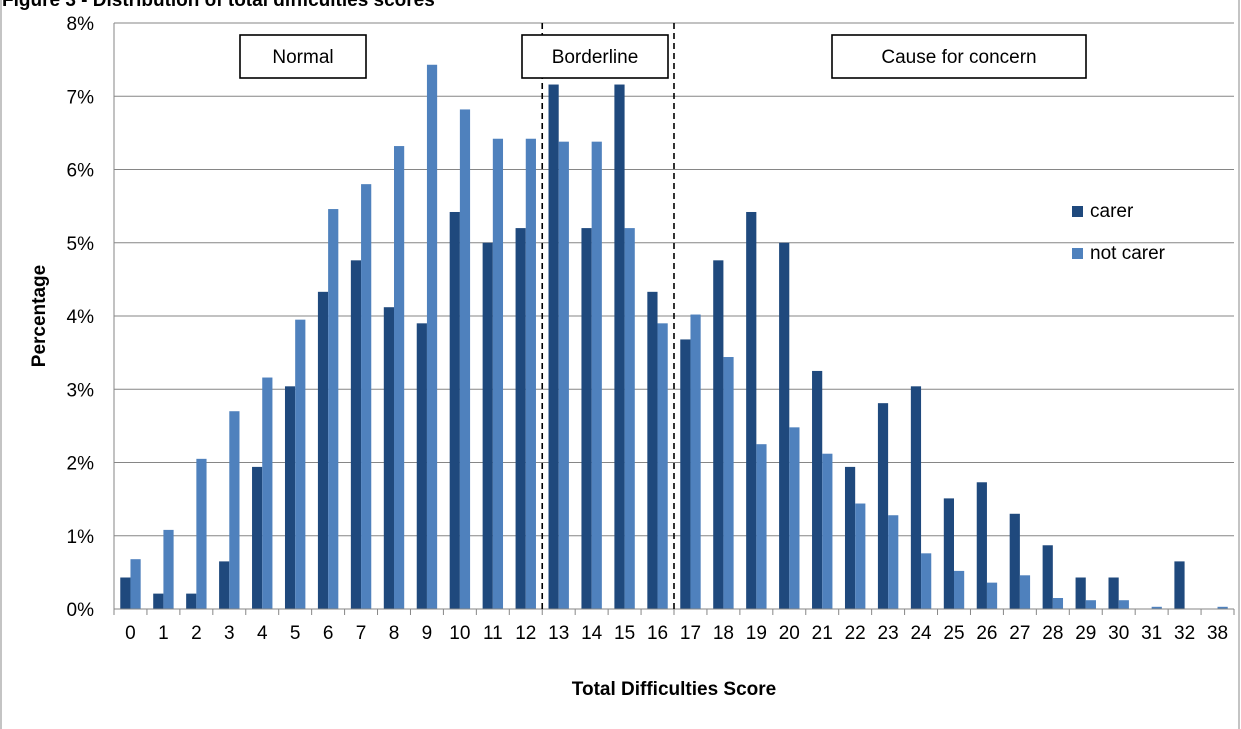  Describe the element at coordinates (262, 633) in the screenshot. I see `x-tick-label: 4` at that location.